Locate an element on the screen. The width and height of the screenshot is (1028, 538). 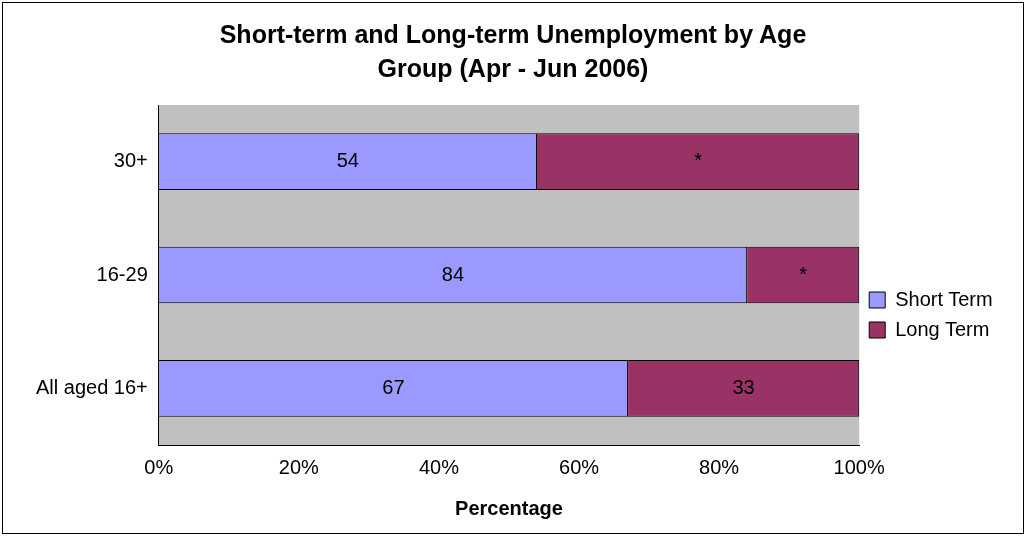
x-tick-label: 100% is located at coordinates (859, 466).